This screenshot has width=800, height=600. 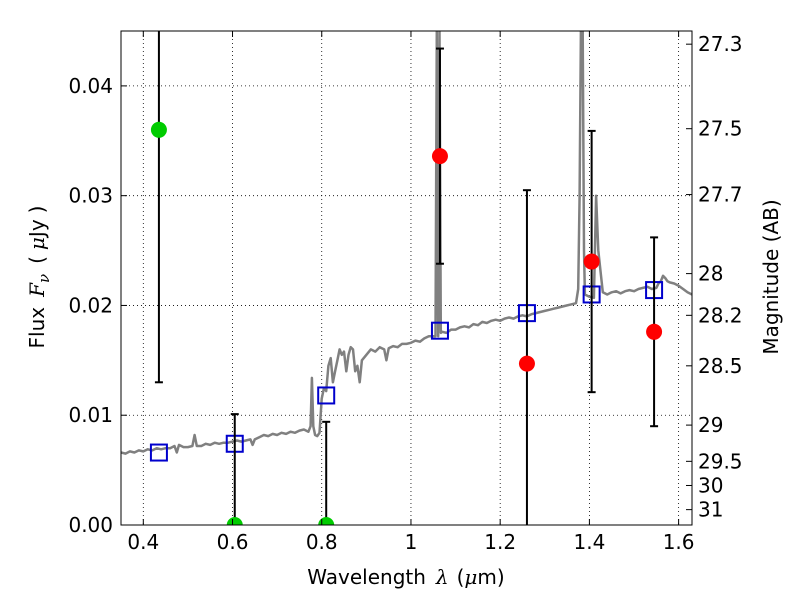 What do you see at coordinates (37, 243) in the screenshot?
I see `y-axis-label-unit-mu: μ` at bounding box center [37, 243].